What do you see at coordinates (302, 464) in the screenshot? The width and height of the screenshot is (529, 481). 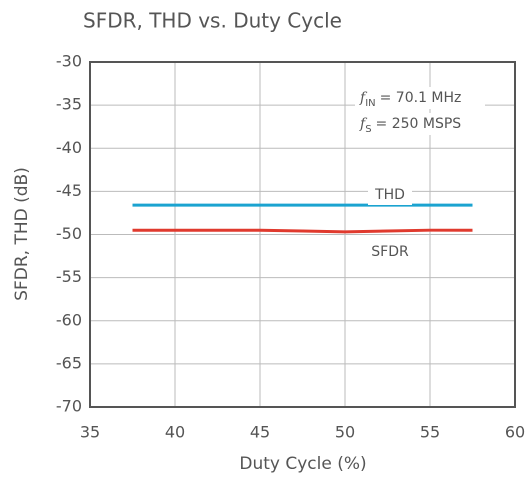 I see `x-axis-label: Duty Cycle (%)` at bounding box center [302, 464].